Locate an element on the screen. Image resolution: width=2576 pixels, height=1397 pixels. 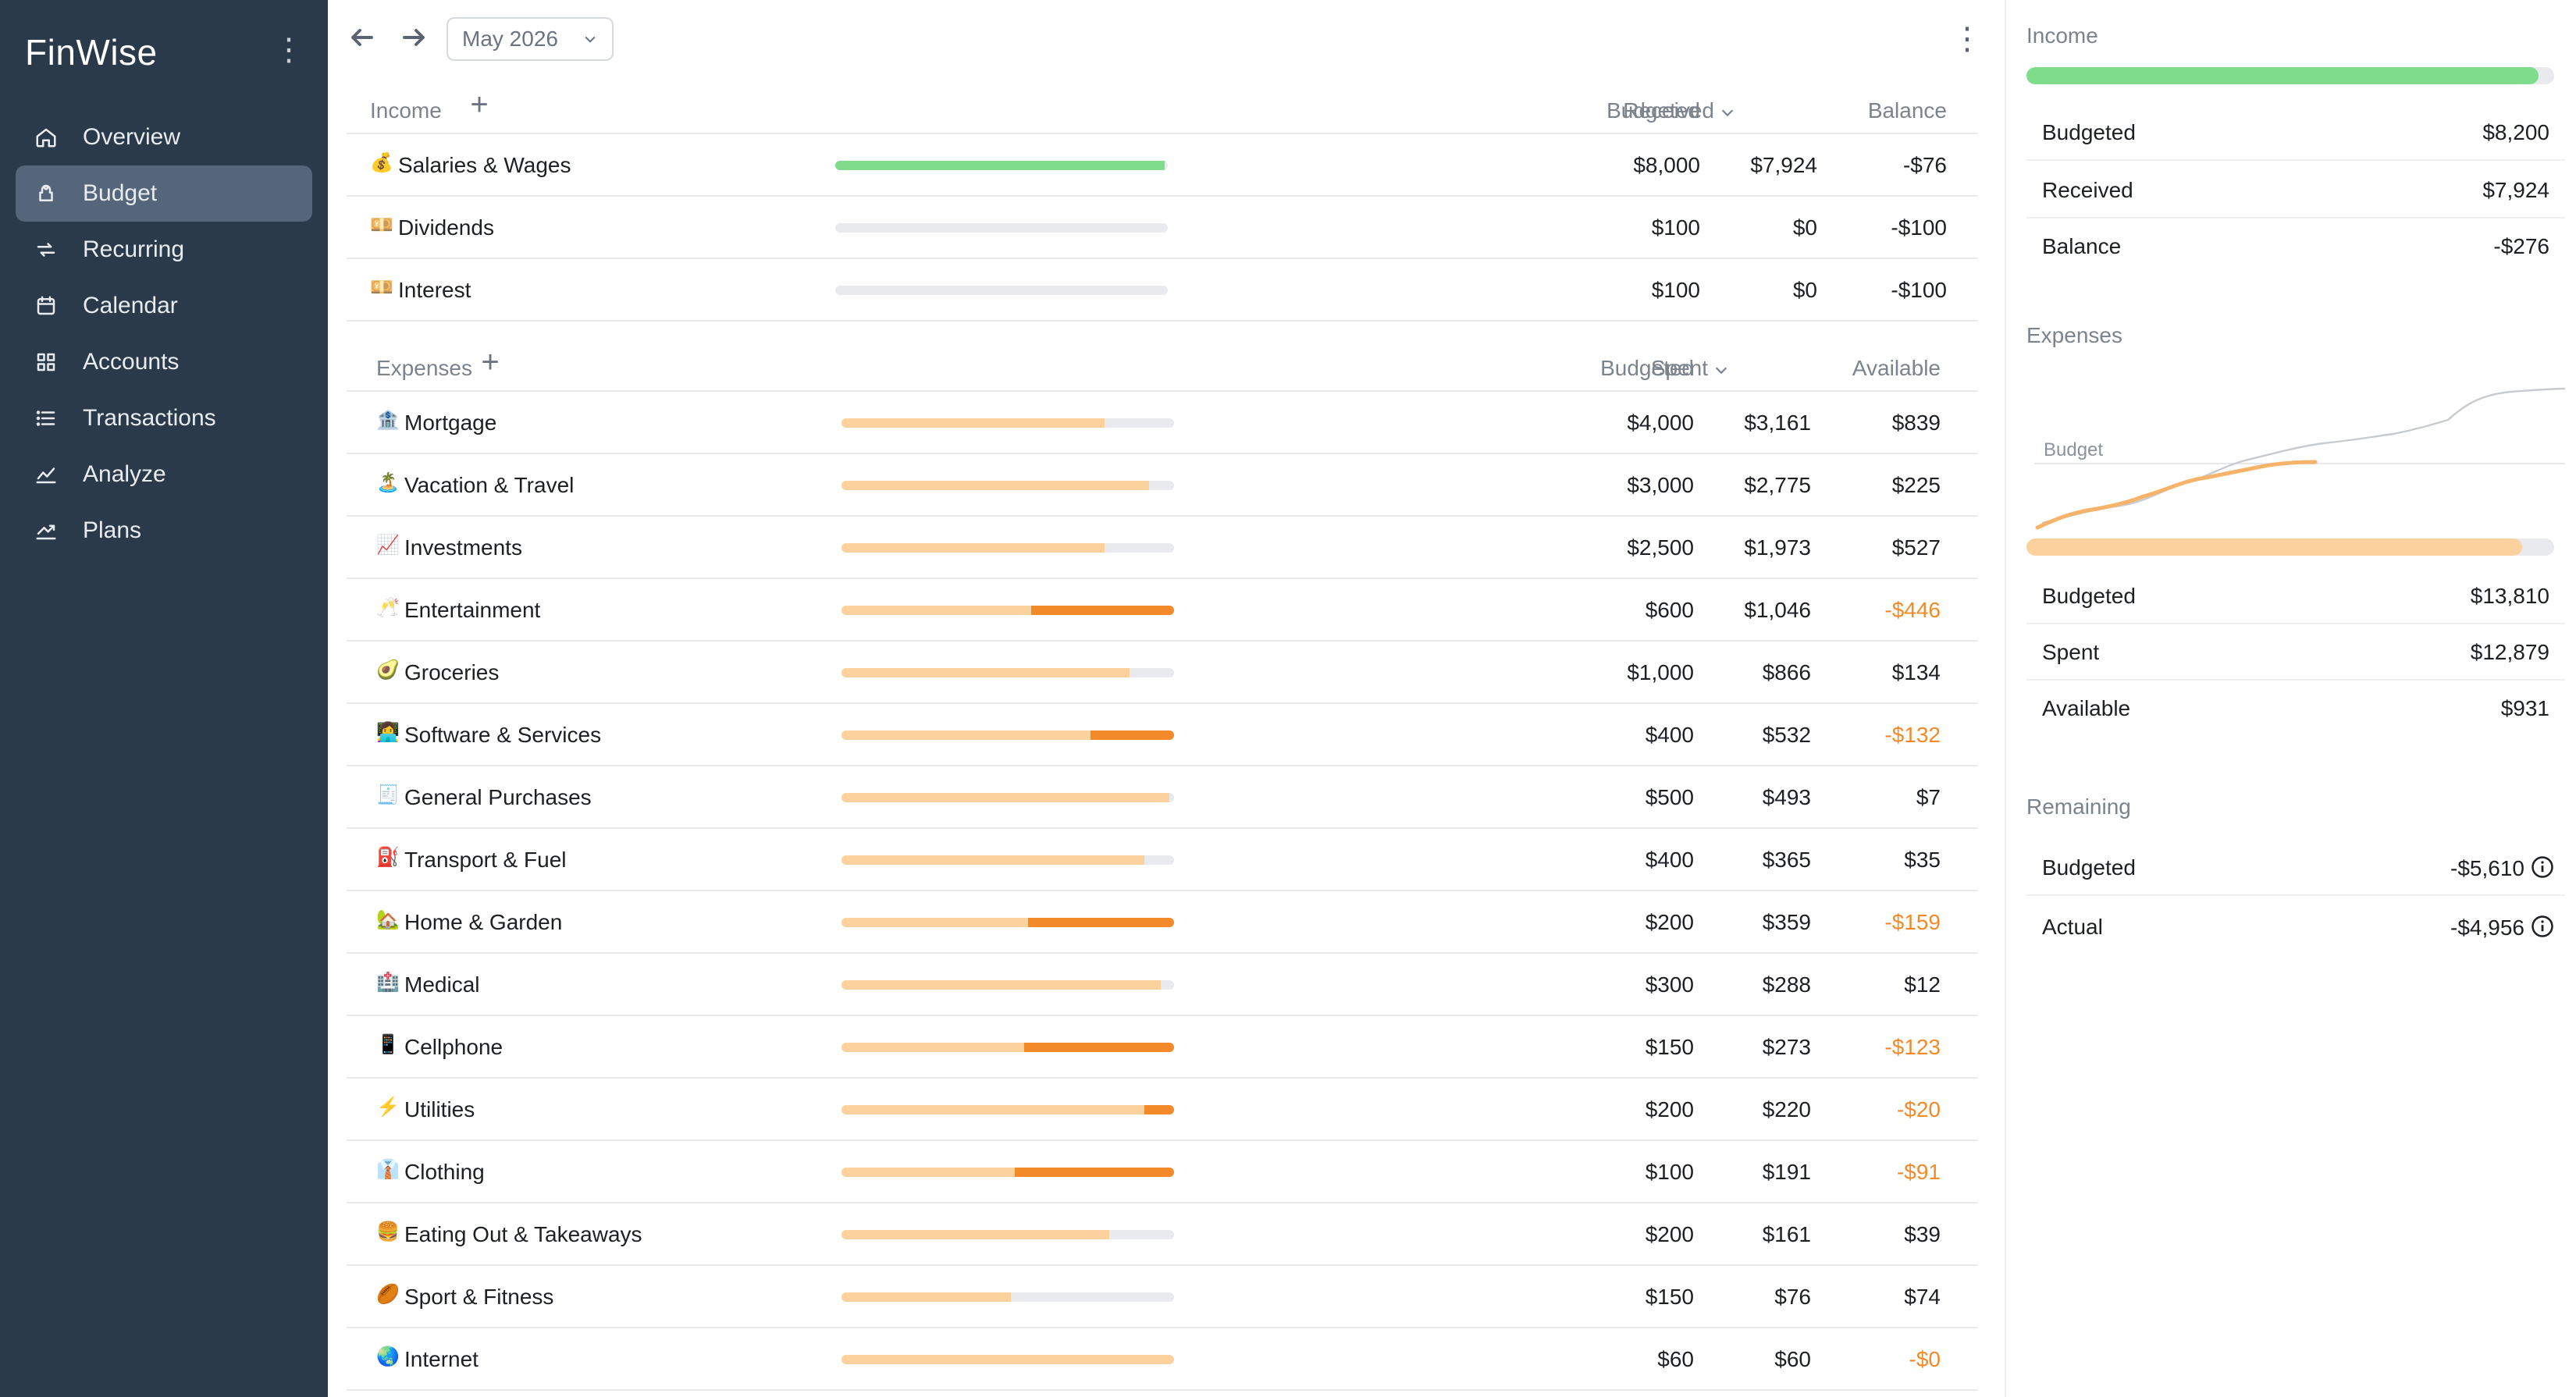
summary-value: -$276 is located at coordinates (2521, 246).